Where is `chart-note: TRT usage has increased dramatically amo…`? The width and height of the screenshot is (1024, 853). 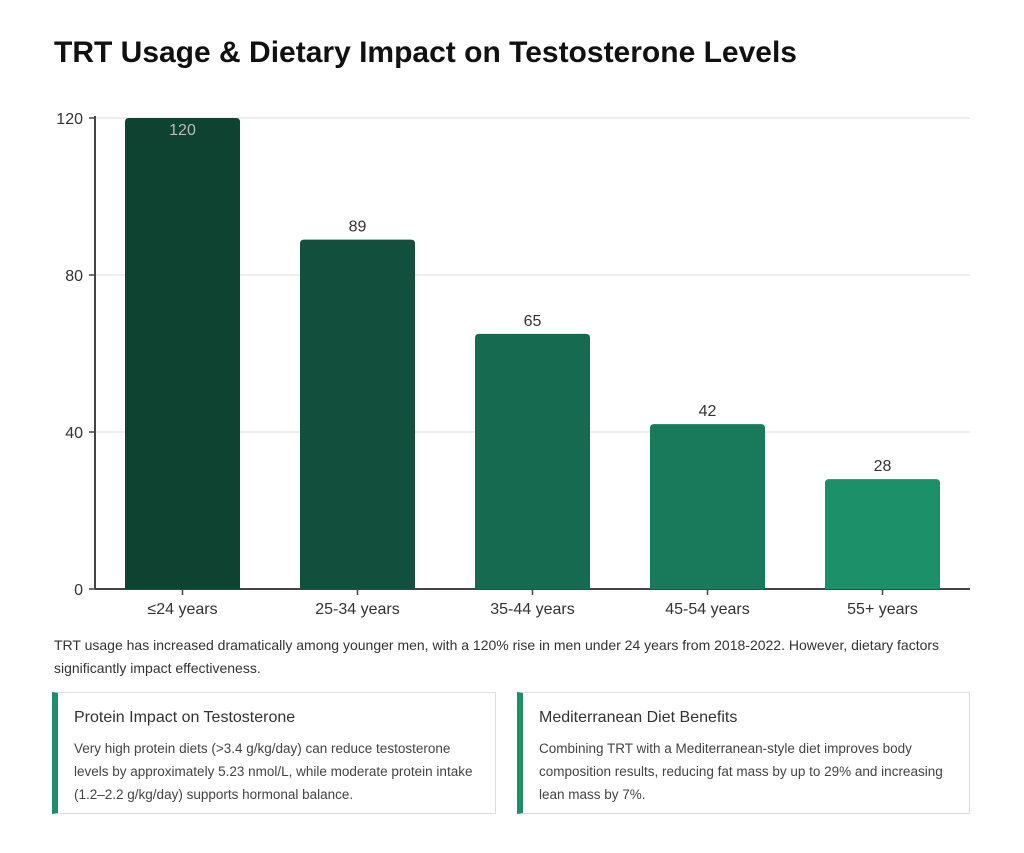 chart-note: TRT usage has increased dramatically amo… is located at coordinates (497, 656).